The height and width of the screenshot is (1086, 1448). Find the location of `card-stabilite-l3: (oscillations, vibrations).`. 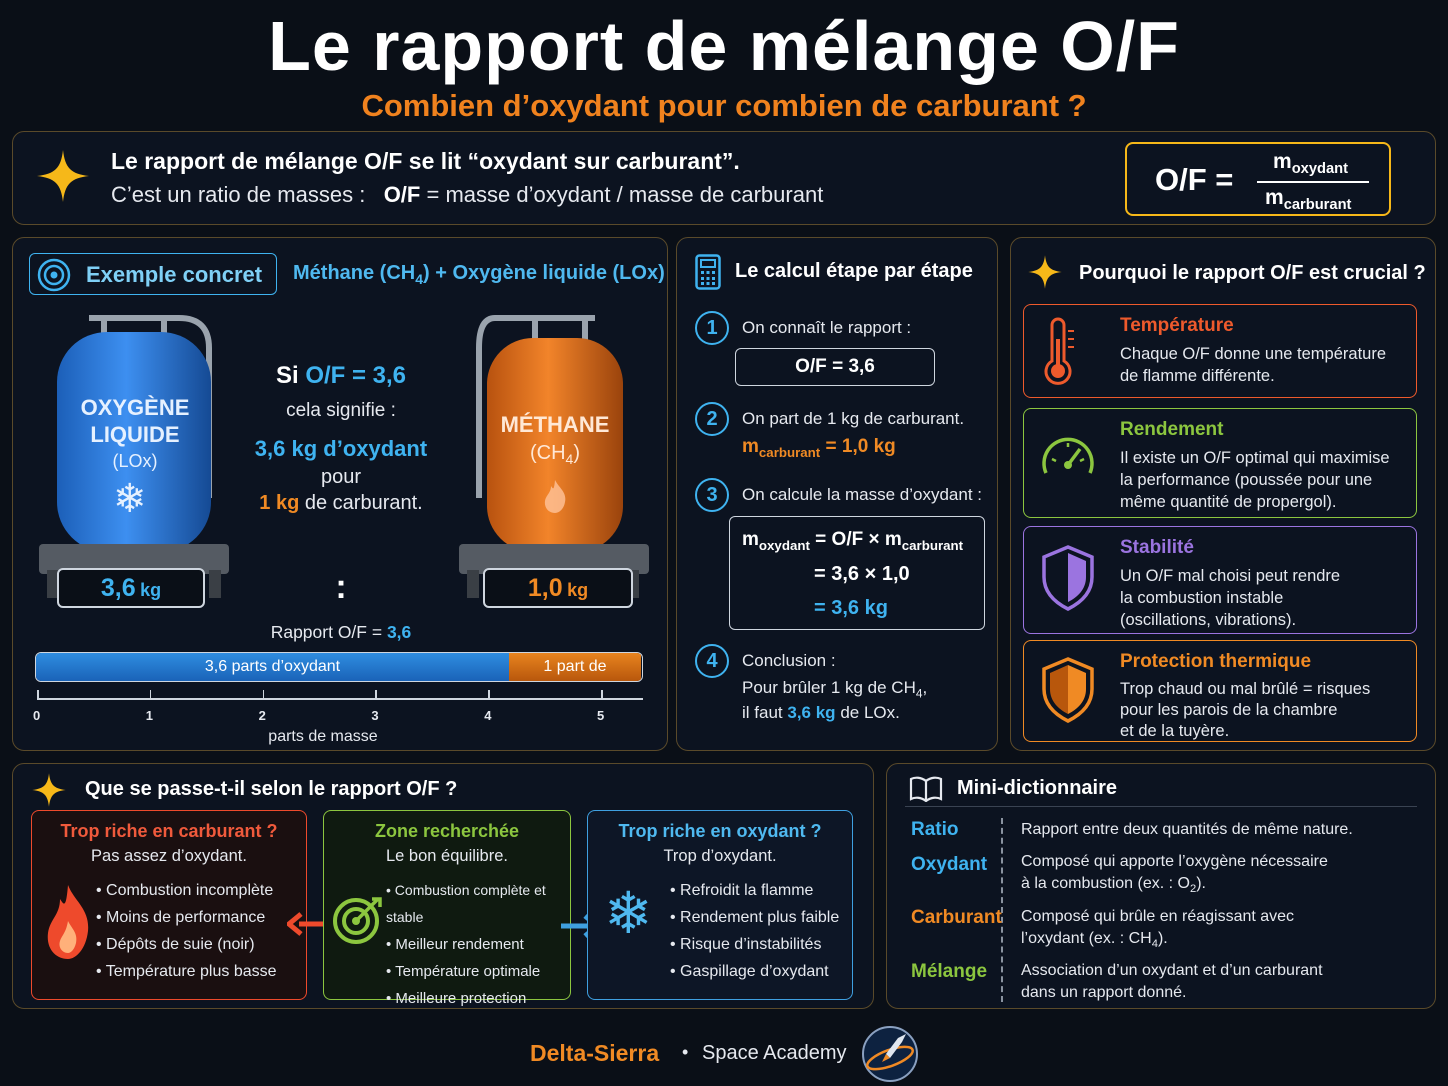

card-stabilite-l3: (oscillations, vibrations). is located at coordinates (1208, 620).